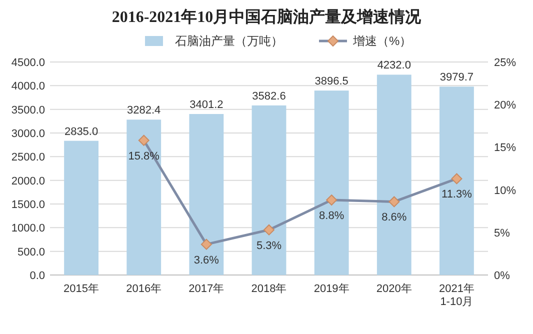 Image resolution: width=533 pixels, height=334 pixels. What do you see at coordinates (82, 289) in the screenshot?
I see `x-tick-label: 2015年` at bounding box center [82, 289].